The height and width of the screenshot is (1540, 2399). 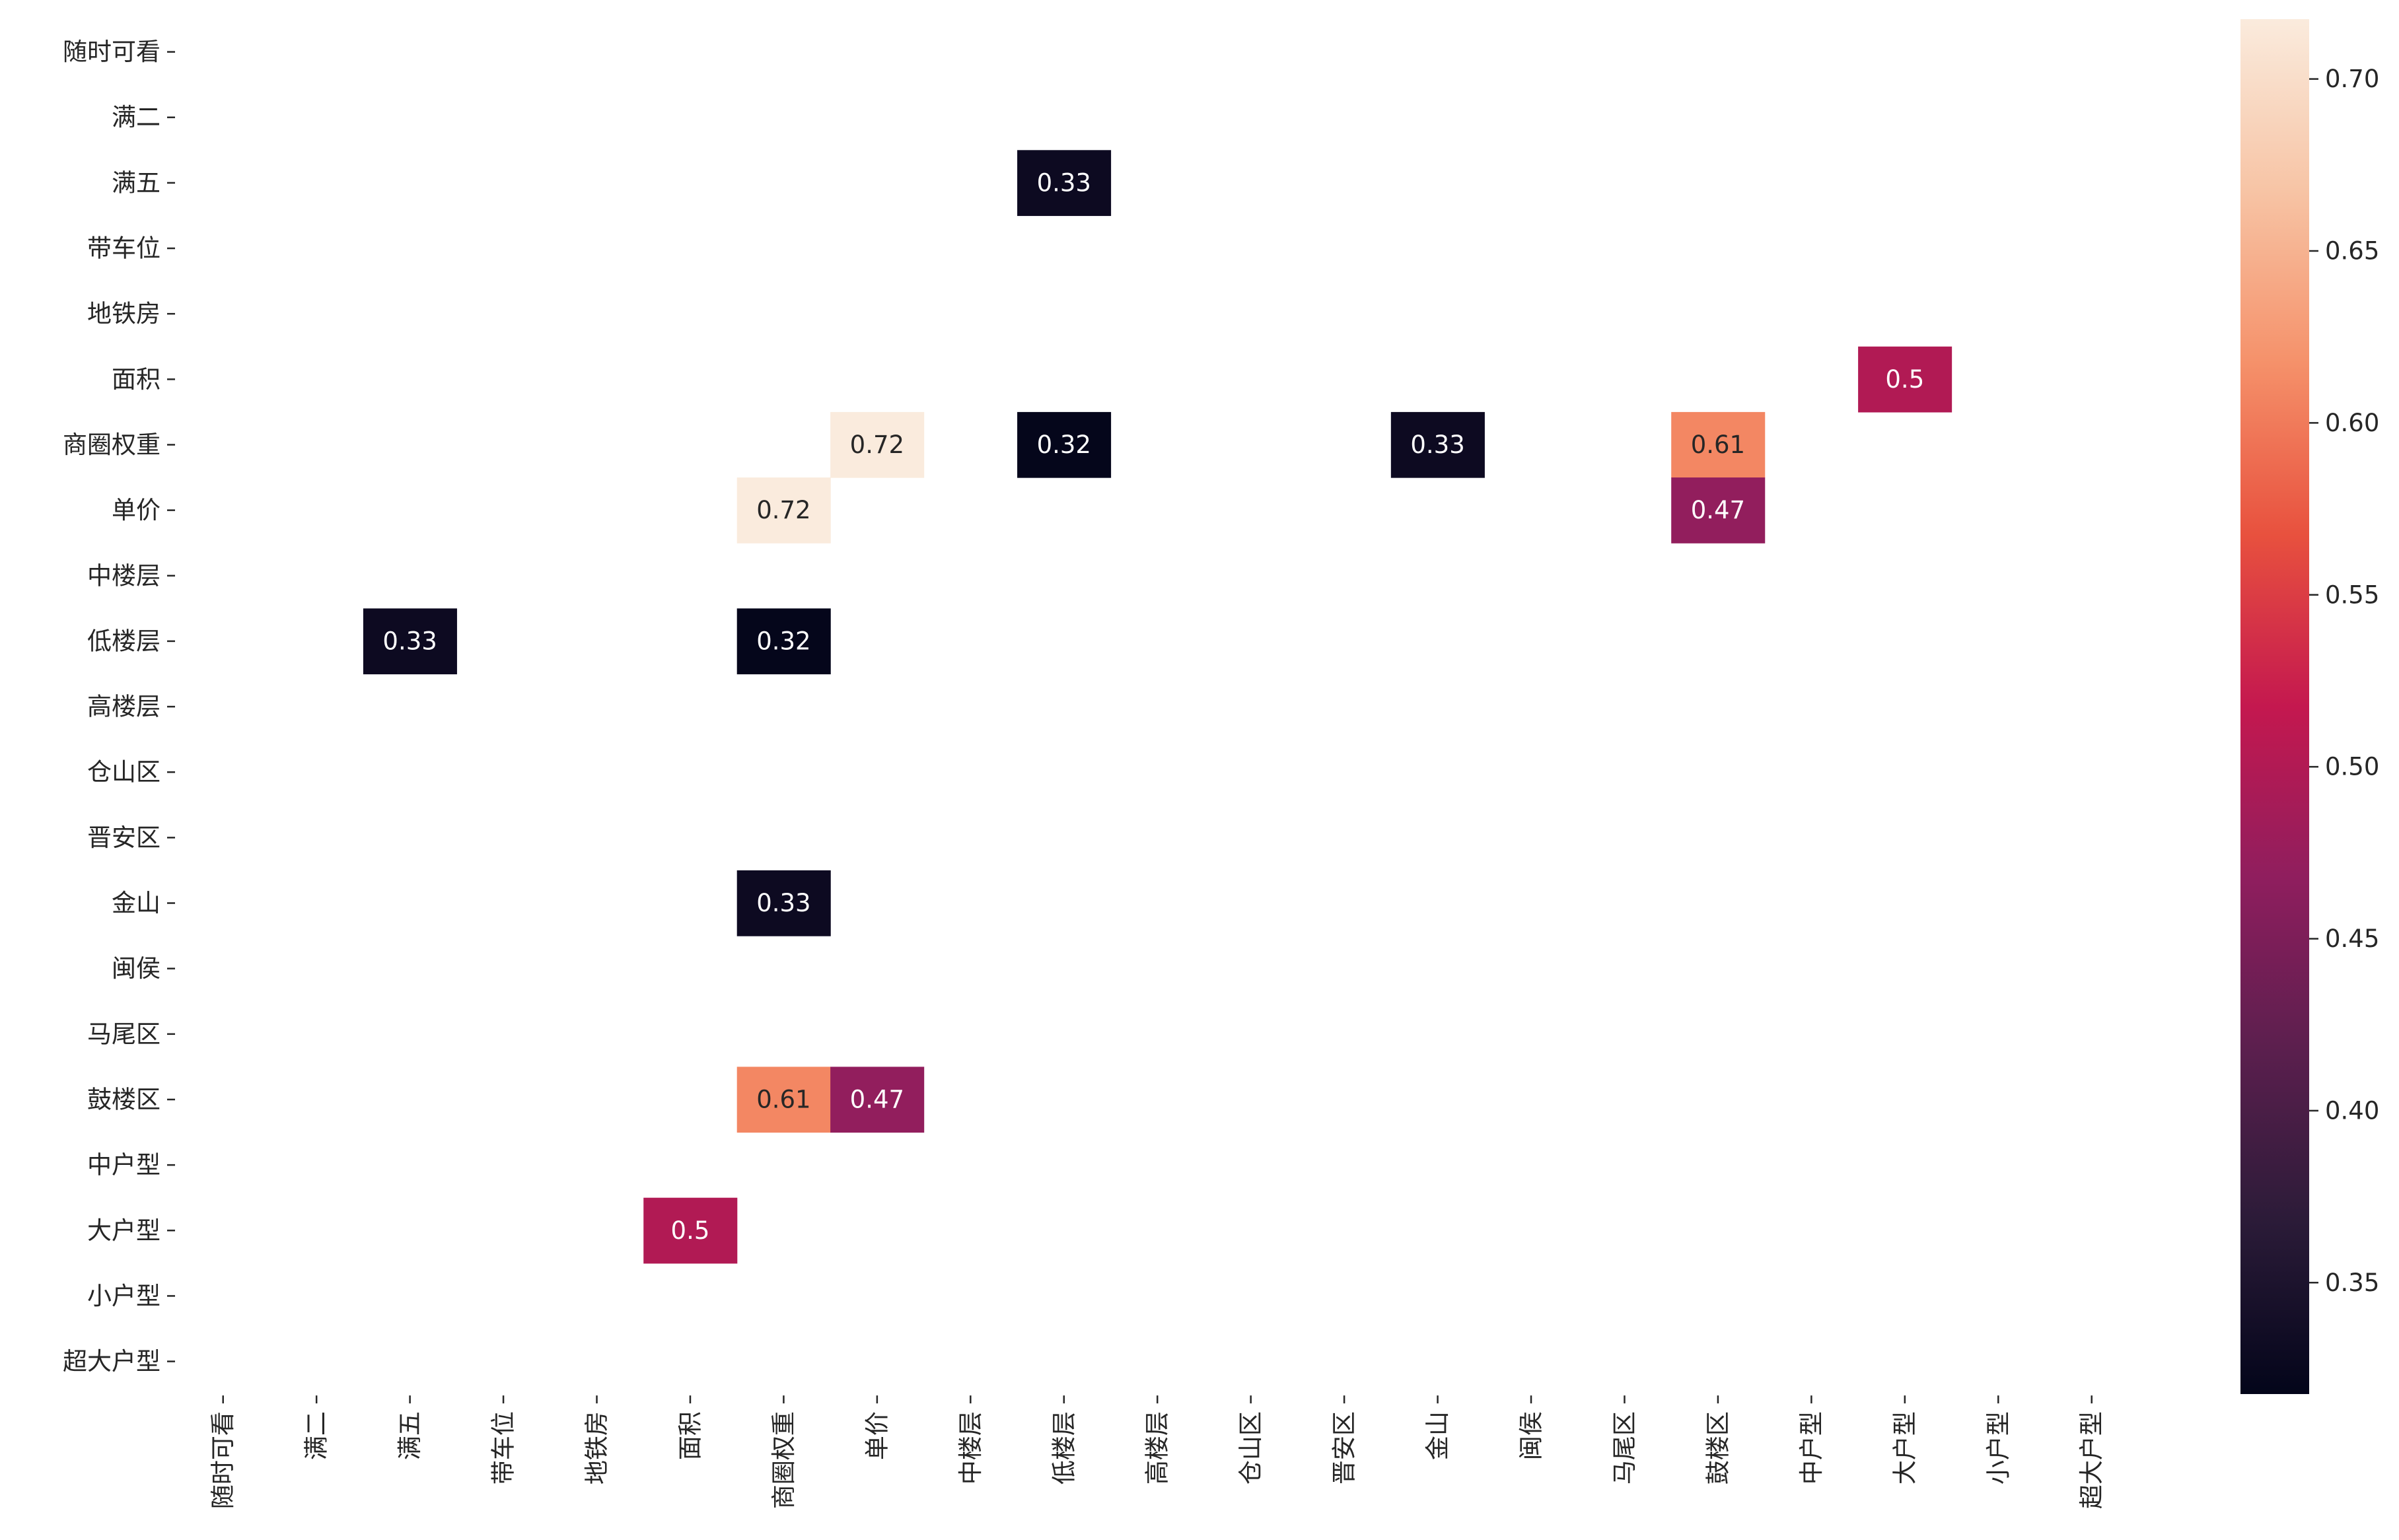 I want to click on y-tick-label: 满五, so click(x=136, y=182).